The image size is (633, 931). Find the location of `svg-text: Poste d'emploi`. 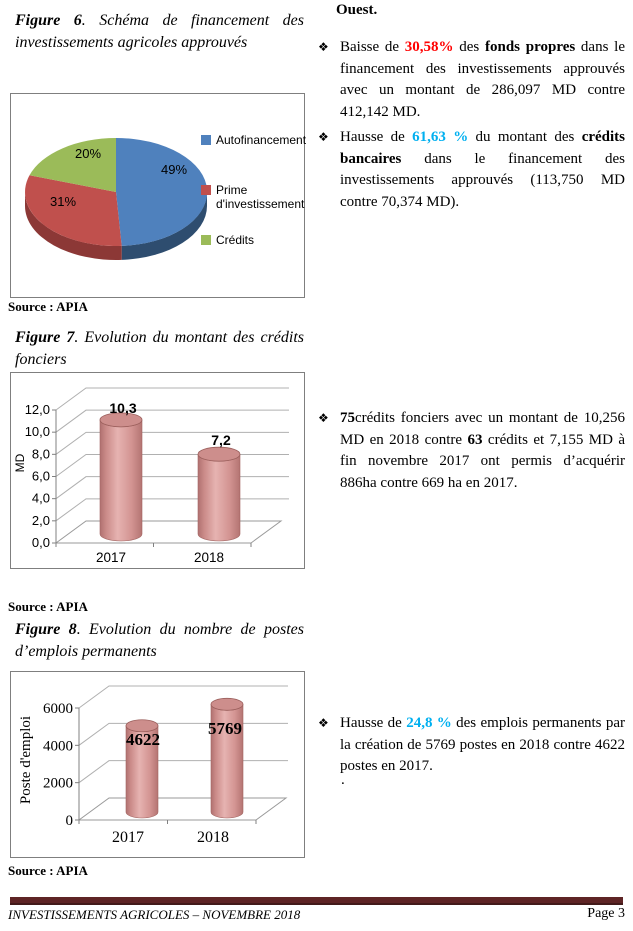

svg-text: Poste d'emploi is located at coordinates (26, 760).